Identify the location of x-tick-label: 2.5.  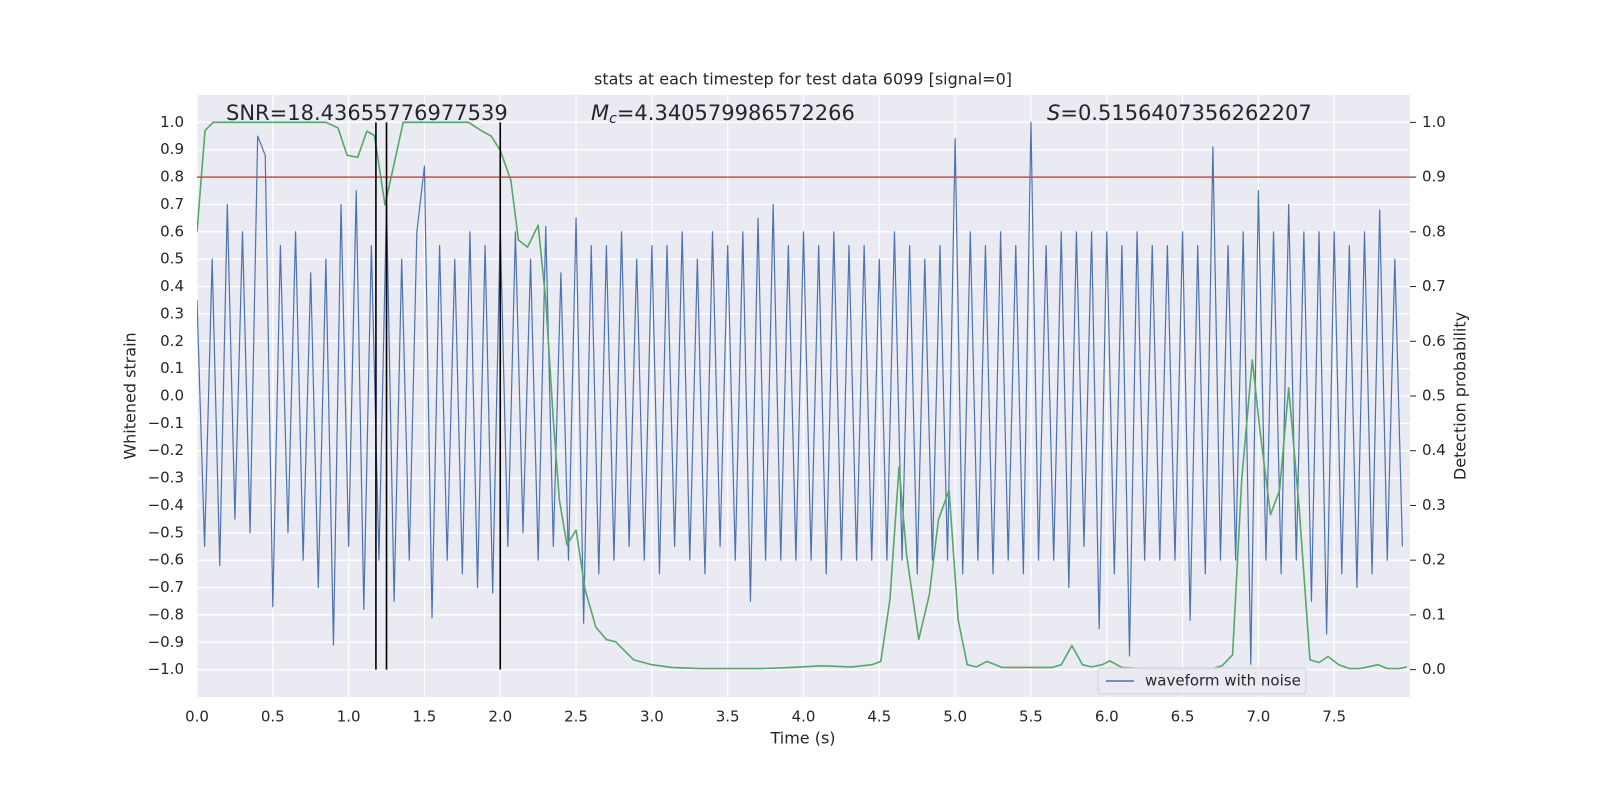
(576, 717).